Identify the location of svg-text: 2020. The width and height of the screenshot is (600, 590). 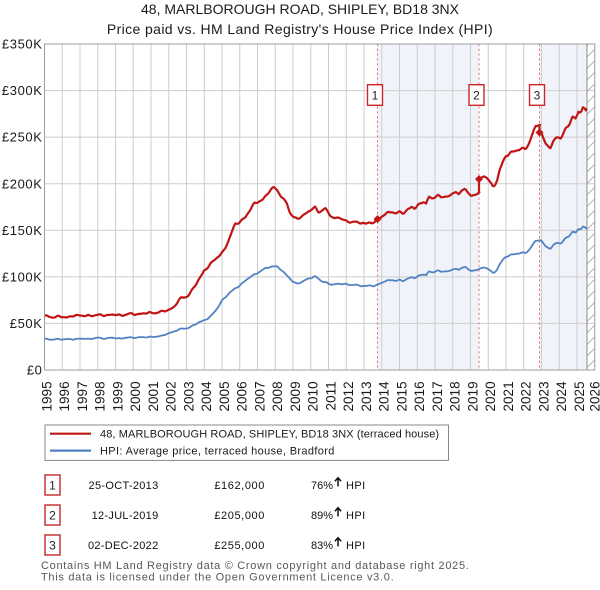
(490, 396).